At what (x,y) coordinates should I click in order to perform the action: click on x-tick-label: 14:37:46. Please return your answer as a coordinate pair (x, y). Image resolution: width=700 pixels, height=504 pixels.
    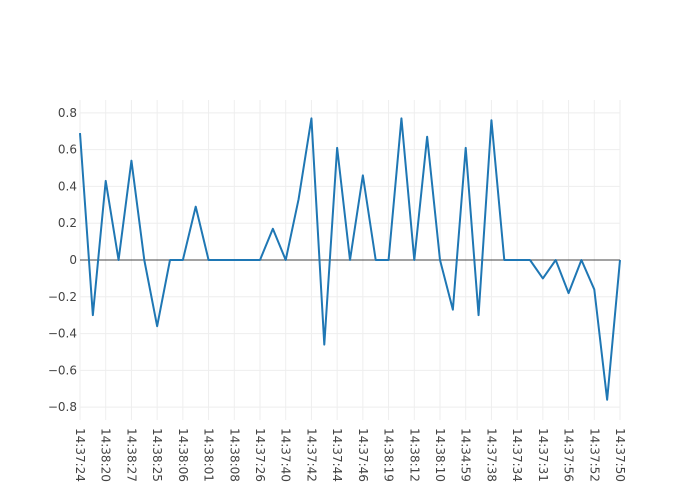
    Looking at the image, I should click on (363, 455).